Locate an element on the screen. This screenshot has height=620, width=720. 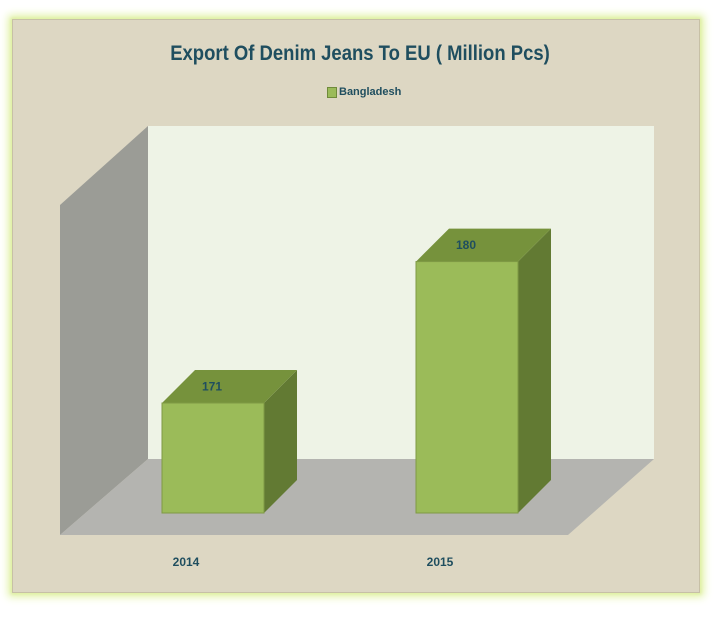
legend-label-bangladesh: Bangladesh is located at coordinates (370, 92).